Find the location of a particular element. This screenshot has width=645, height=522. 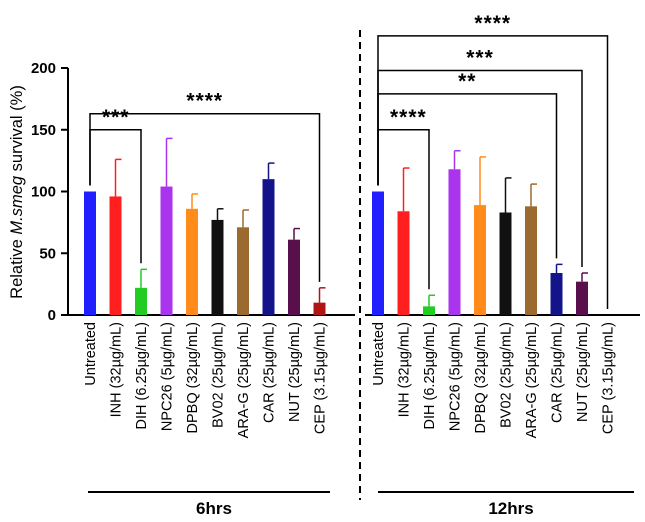

significance-label: ** is located at coordinates (467, 81).